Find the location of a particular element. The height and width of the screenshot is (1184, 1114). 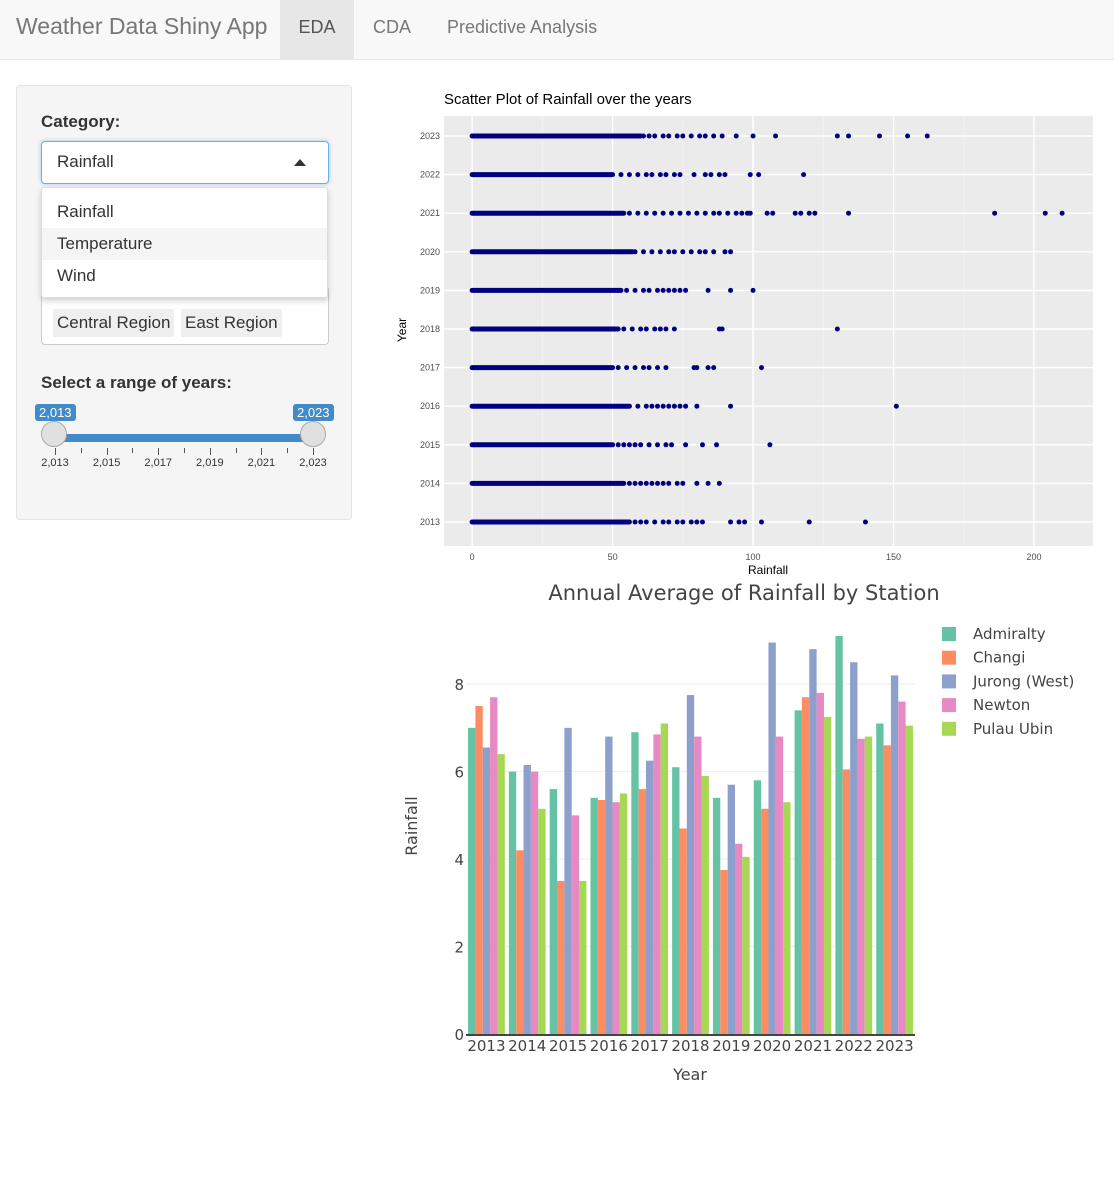

region-chip-east: East Region is located at coordinates (231, 323).